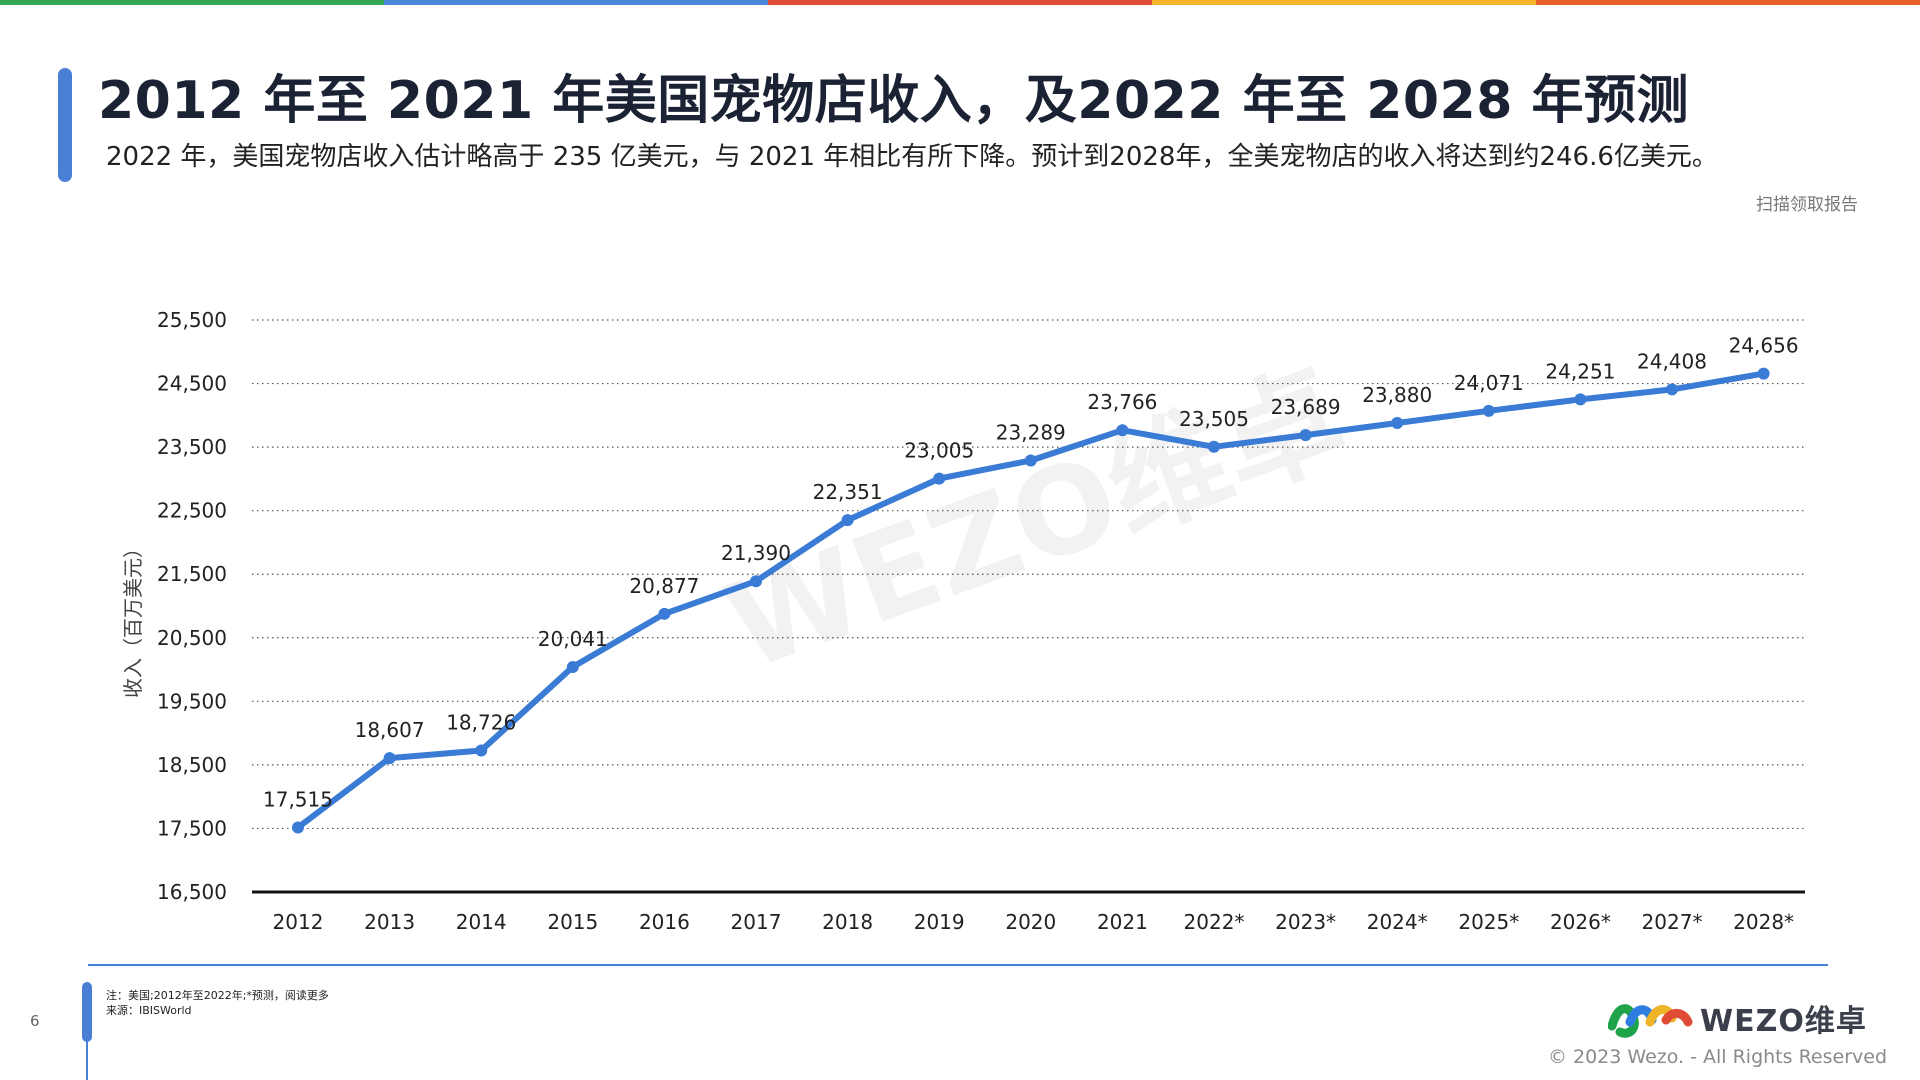 The height and width of the screenshot is (1080, 1920). Describe the element at coordinates (298, 799) in the screenshot. I see `data-label: 17,515` at that location.